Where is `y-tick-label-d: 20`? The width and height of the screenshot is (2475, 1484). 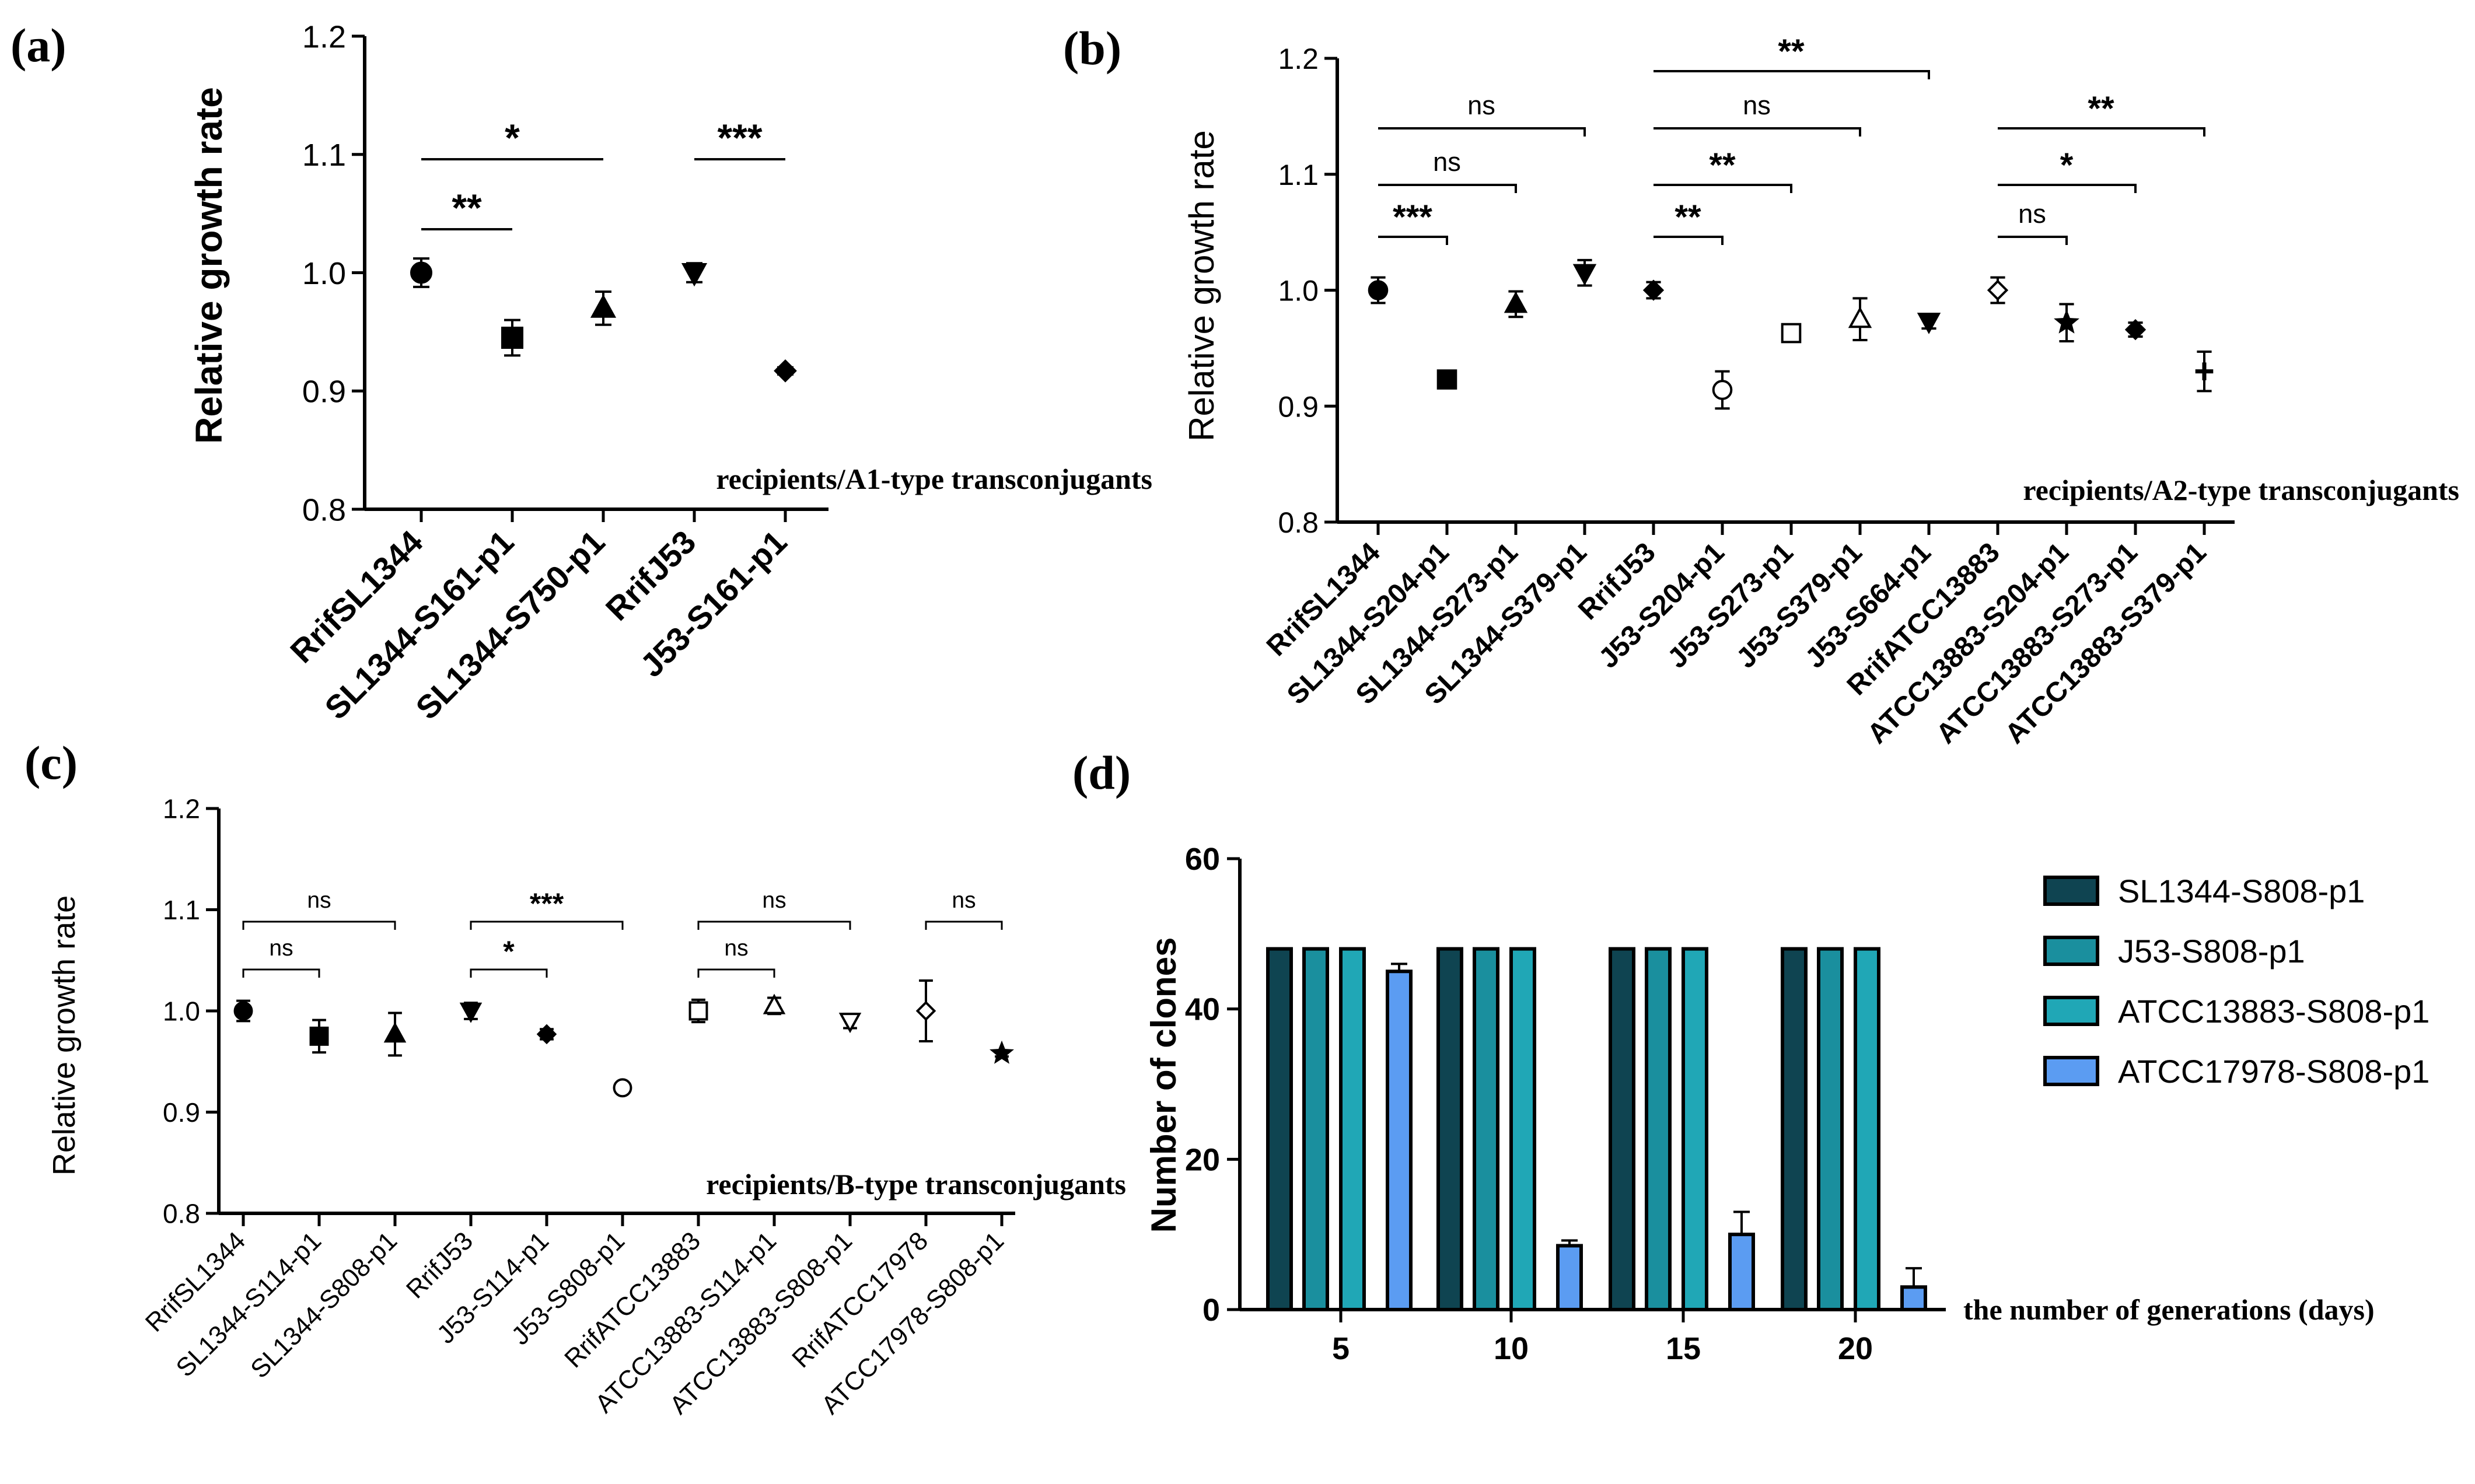
y-tick-label-d: 20 is located at coordinates (1202, 1159).